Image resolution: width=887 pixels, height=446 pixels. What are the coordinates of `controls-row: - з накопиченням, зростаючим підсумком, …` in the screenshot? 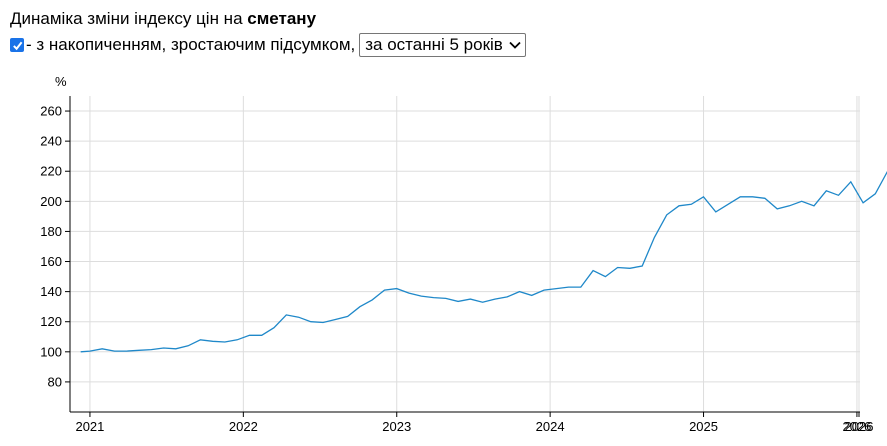 It's located at (268, 45).